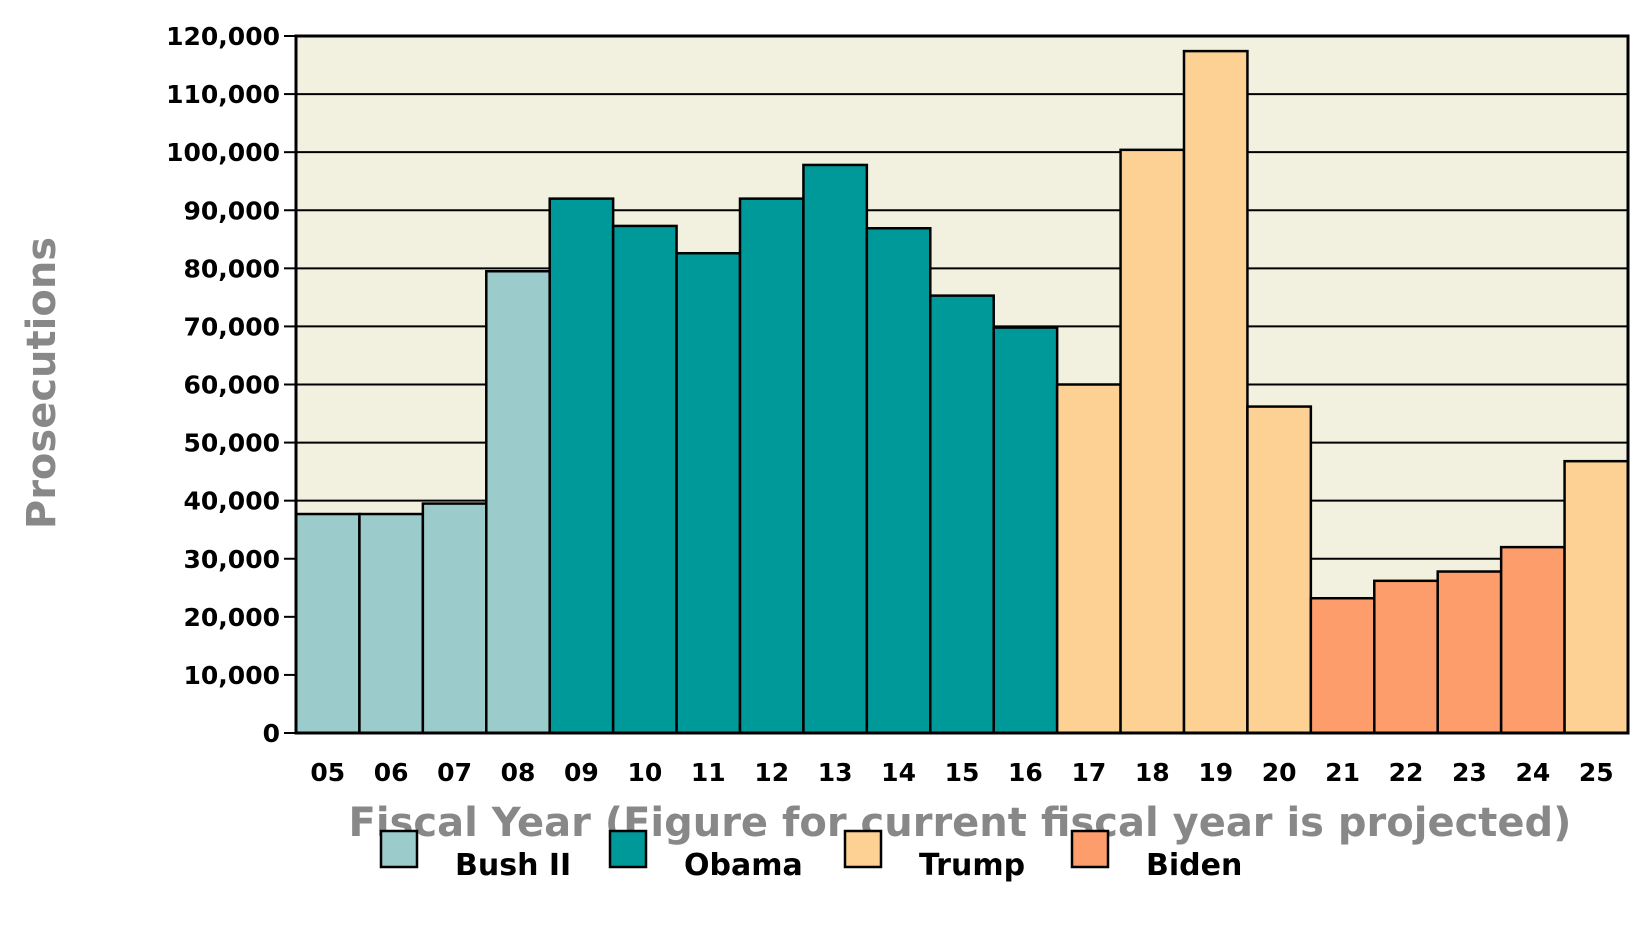 The height and width of the screenshot is (928, 1652). I want to click on x-tick-label: 06, so click(391, 772).